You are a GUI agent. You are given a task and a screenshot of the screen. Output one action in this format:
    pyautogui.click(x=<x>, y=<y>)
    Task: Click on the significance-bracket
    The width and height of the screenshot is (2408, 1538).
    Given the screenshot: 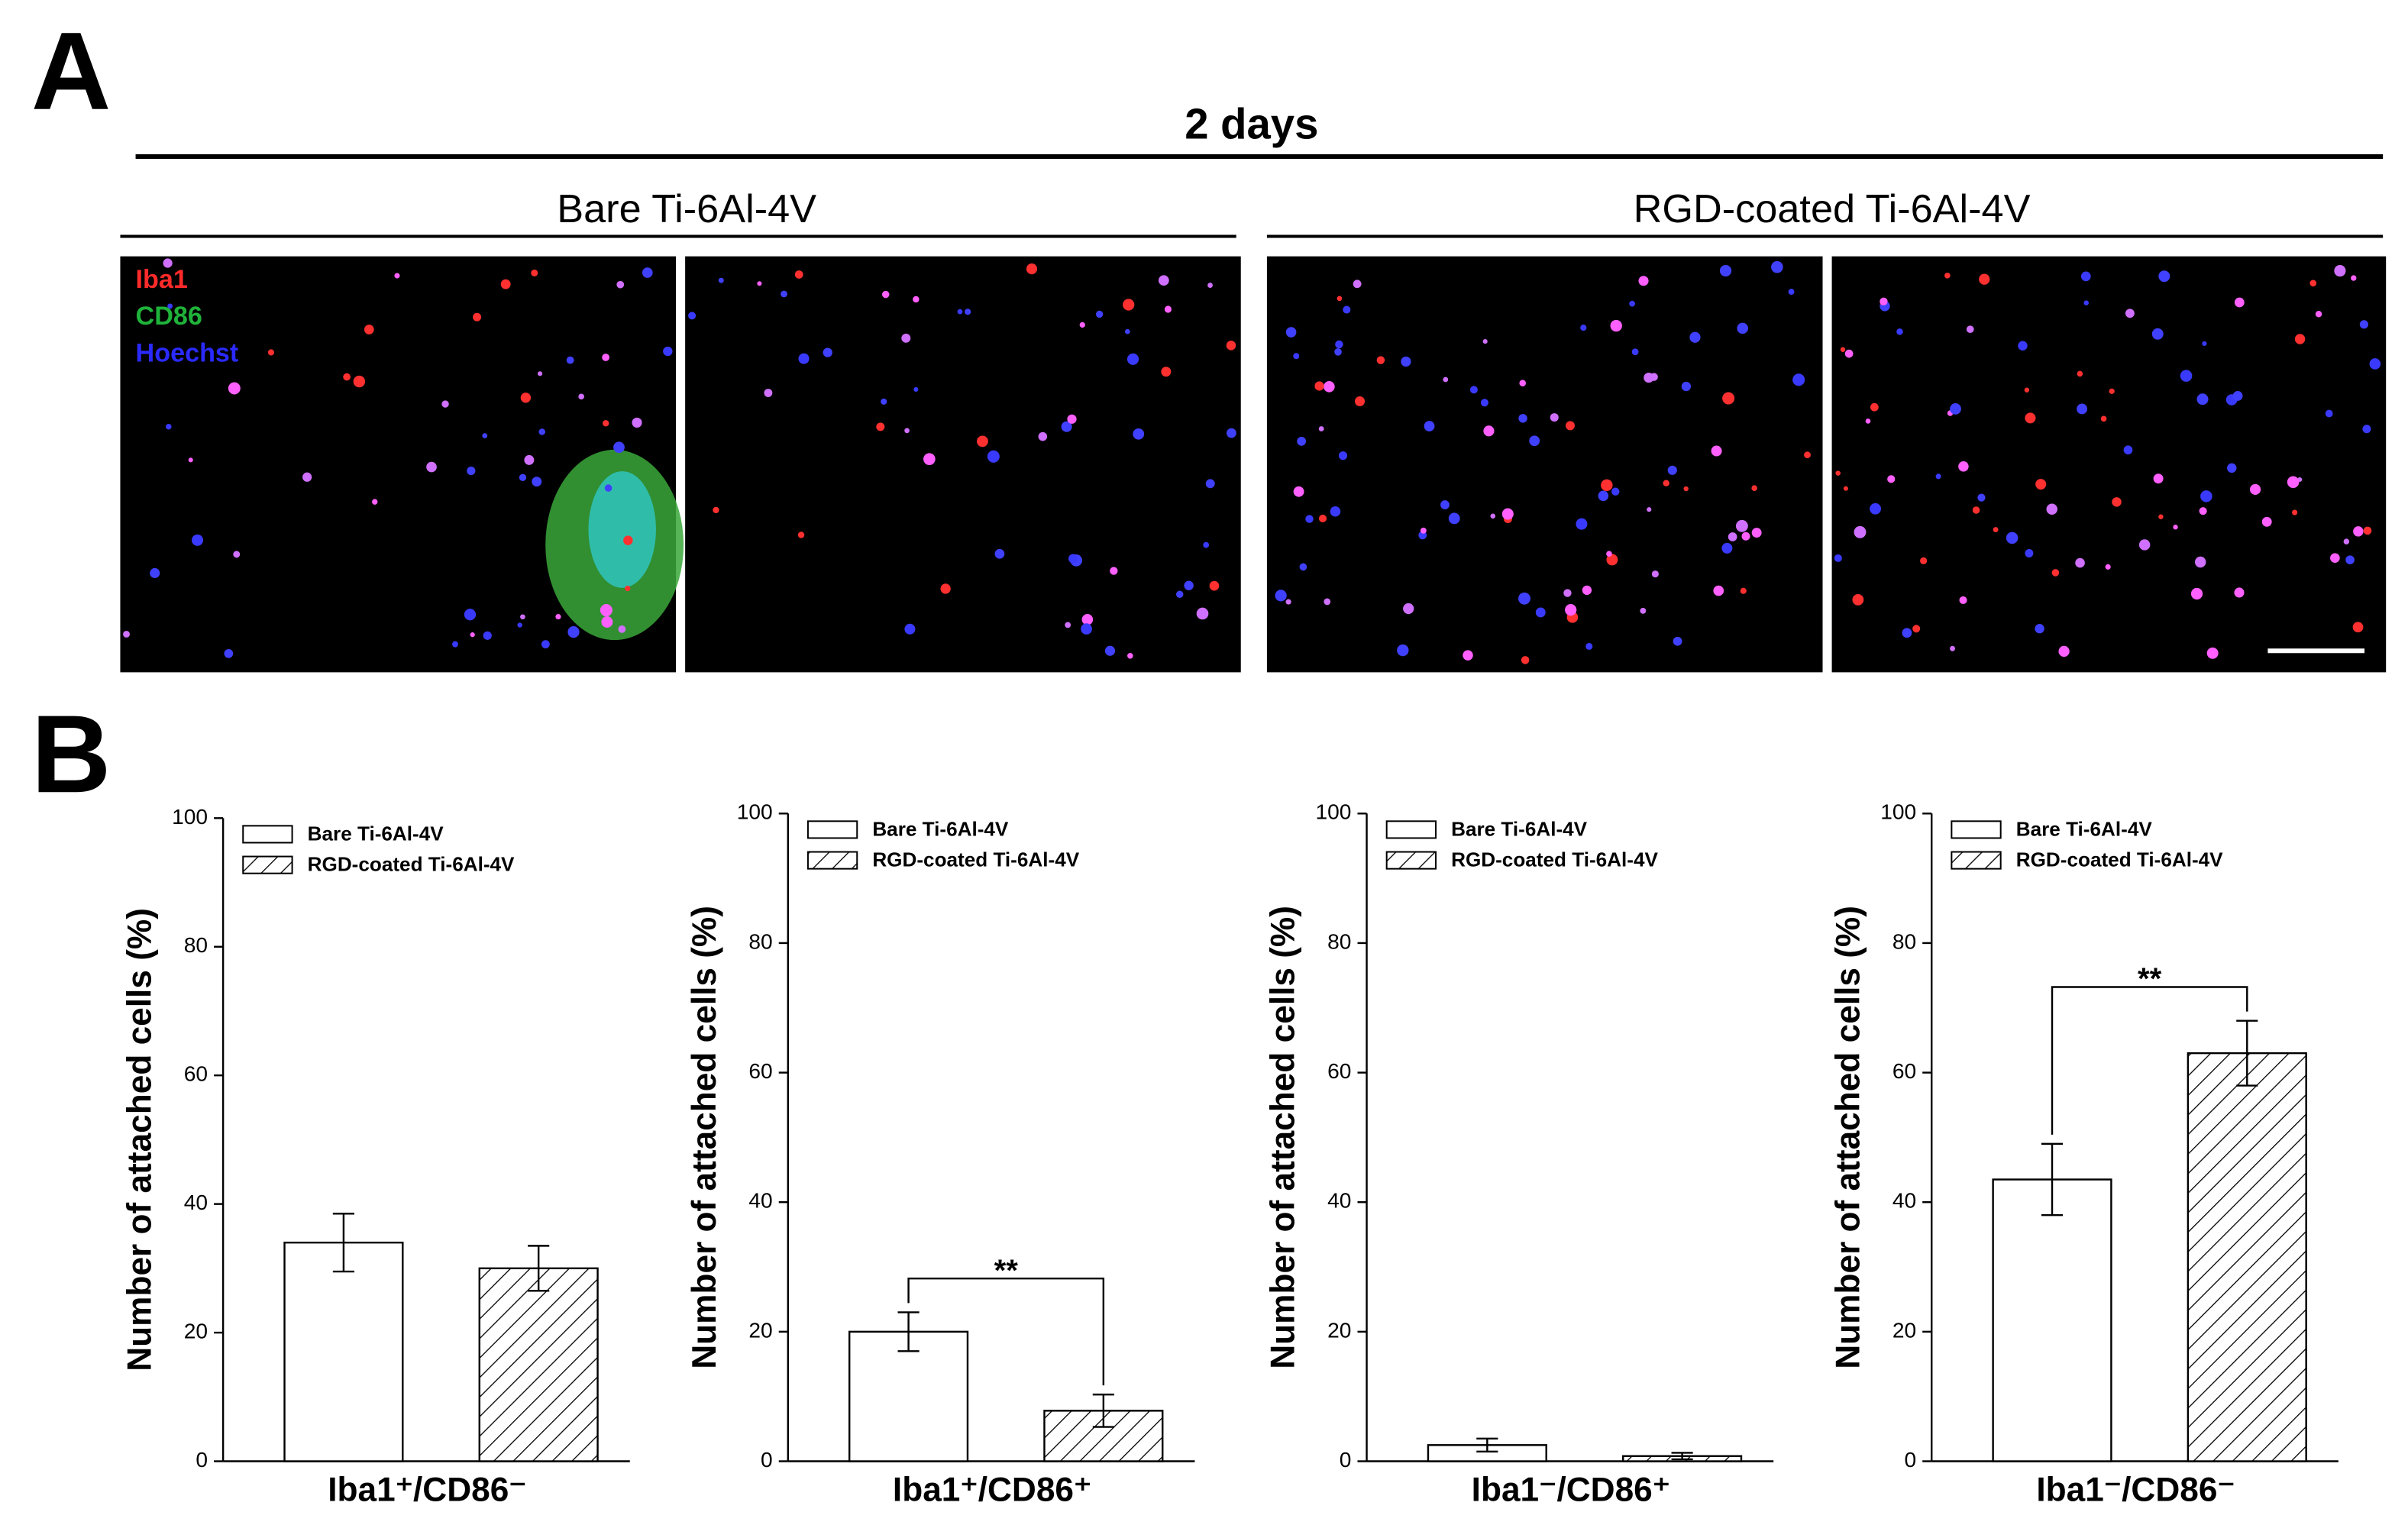 What is the action you would take?
    pyautogui.click(x=1006, y=1332)
    